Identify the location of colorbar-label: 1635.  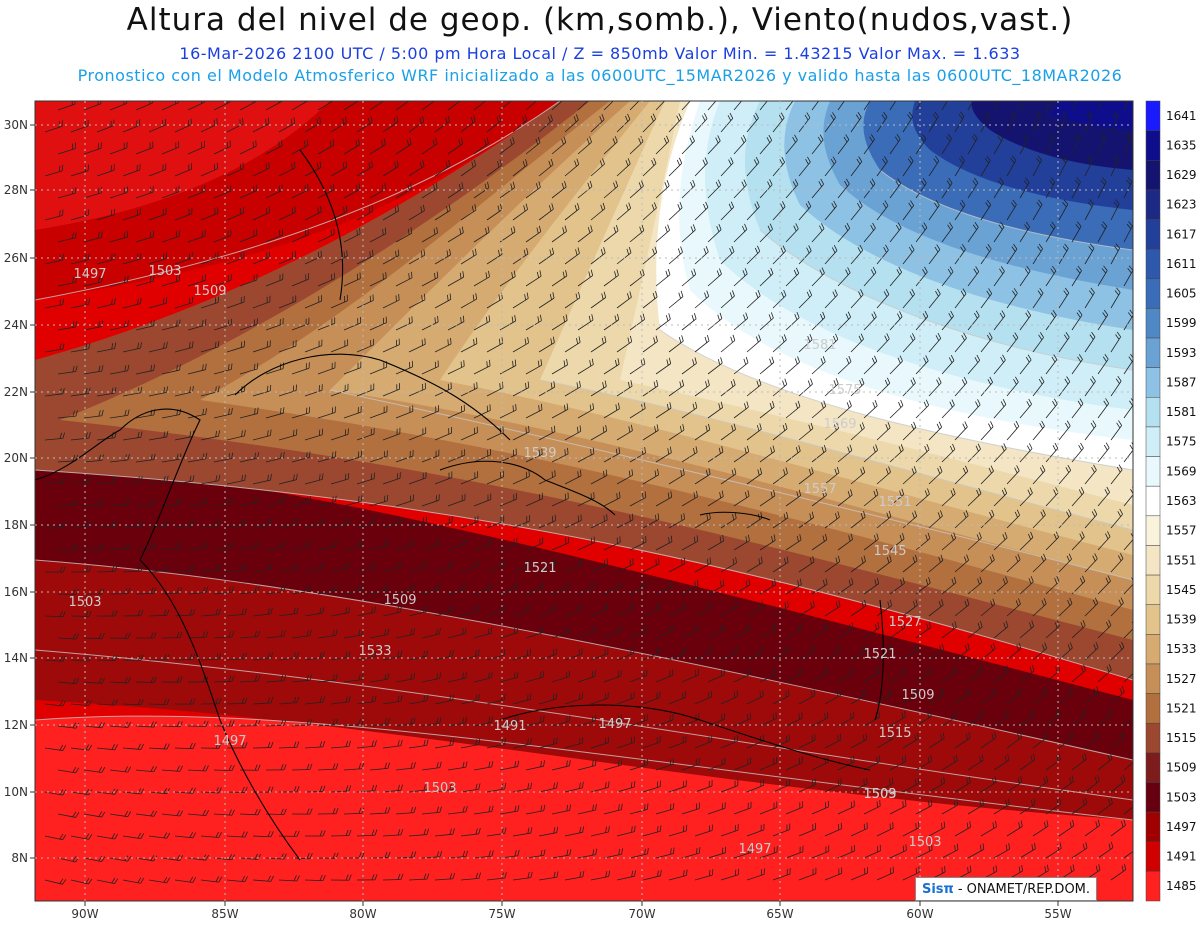
(1181, 145).